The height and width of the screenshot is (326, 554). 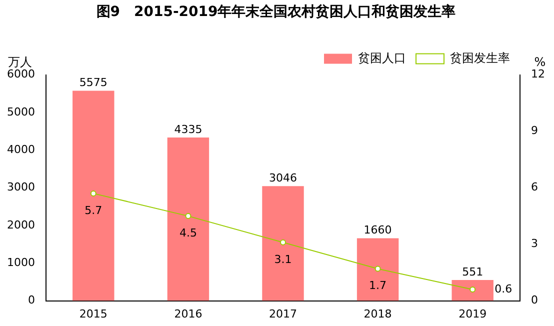 What do you see at coordinates (378, 313) in the screenshot?
I see `x-tick-label: 2018` at bounding box center [378, 313].